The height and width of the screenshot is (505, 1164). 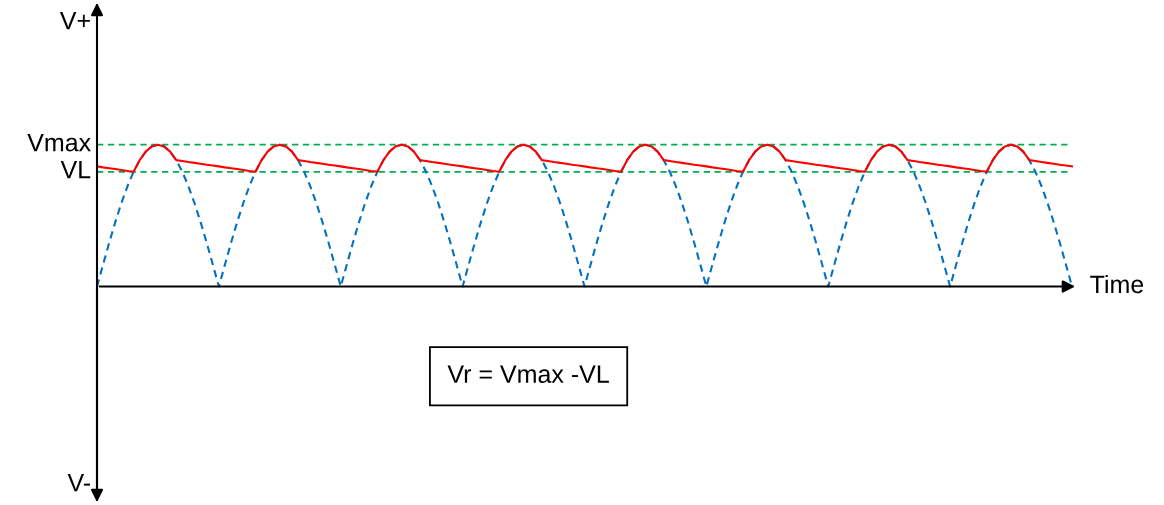 What do you see at coordinates (59, 142) in the screenshot?
I see `ref-line-label: Vmax` at bounding box center [59, 142].